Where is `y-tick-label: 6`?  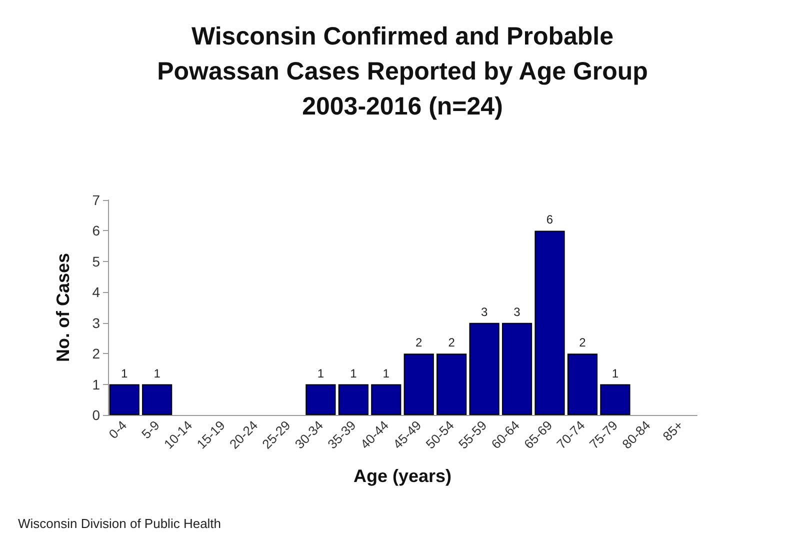
y-tick-label: 6 is located at coordinates (96, 230).